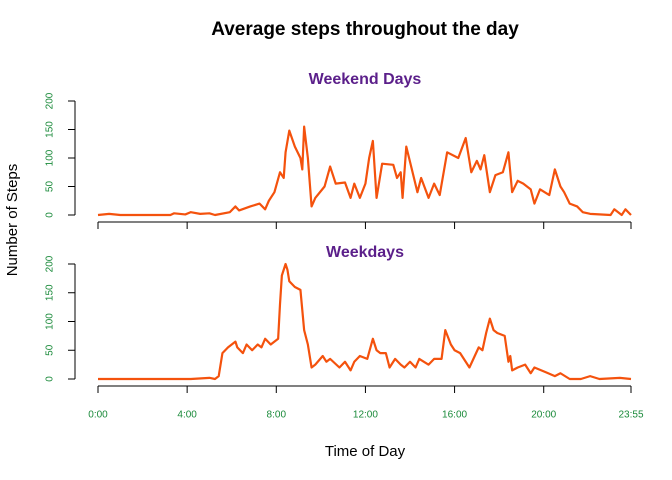 The height and width of the screenshot is (480, 672). What do you see at coordinates (365, 29) in the screenshot?
I see `chart-title: Average steps throughout the day` at bounding box center [365, 29].